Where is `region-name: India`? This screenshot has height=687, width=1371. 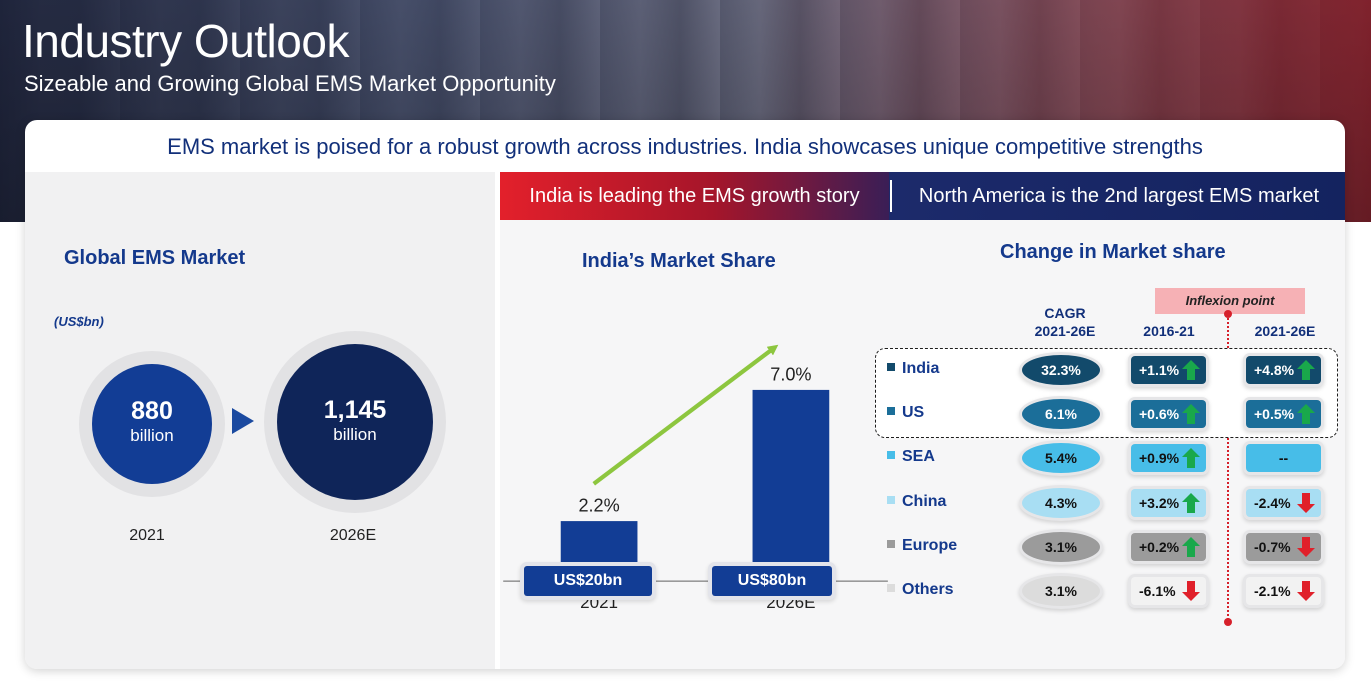 region-name: India is located at coordinates (921, 368).